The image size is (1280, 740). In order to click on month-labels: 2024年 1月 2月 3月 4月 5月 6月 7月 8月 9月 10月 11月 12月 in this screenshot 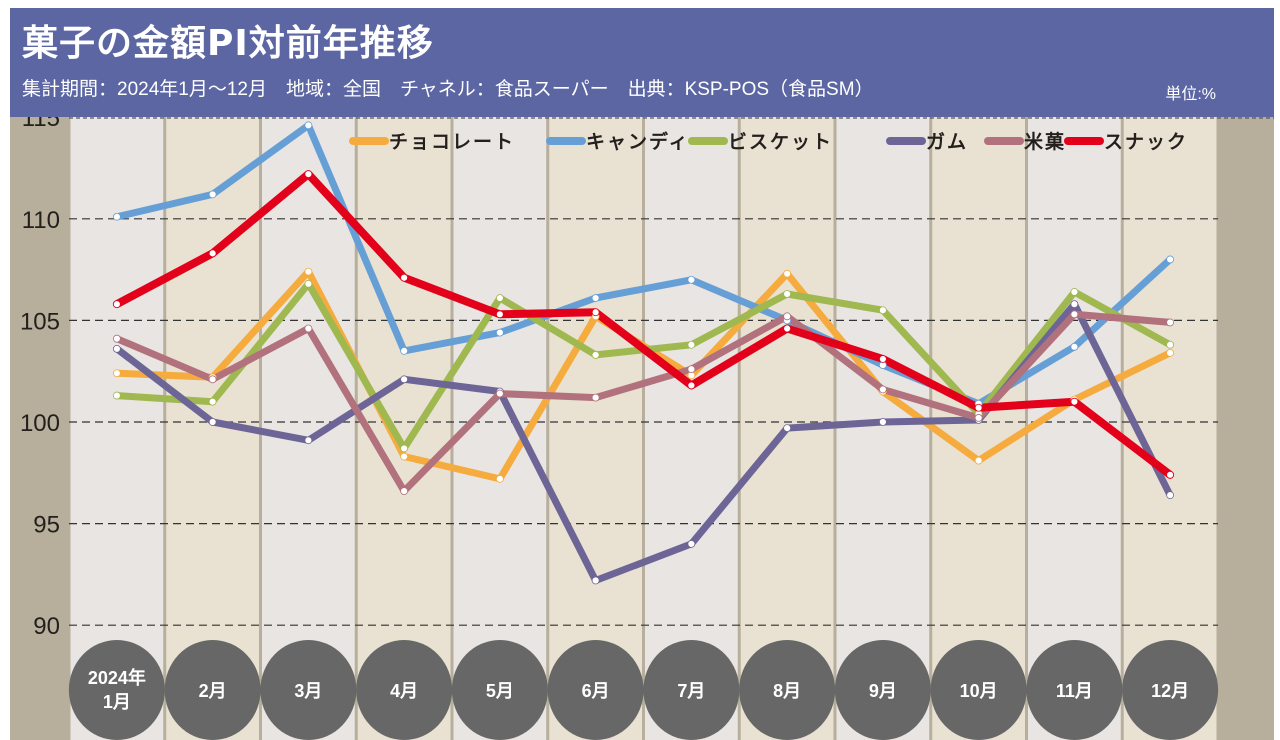, I will do `click(643, 690)`.